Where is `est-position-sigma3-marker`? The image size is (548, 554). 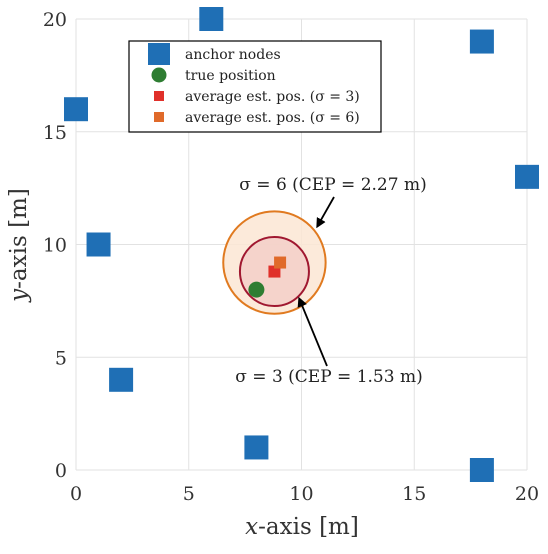 est-position-sigma3-marker is located at coordinates (274, 271).